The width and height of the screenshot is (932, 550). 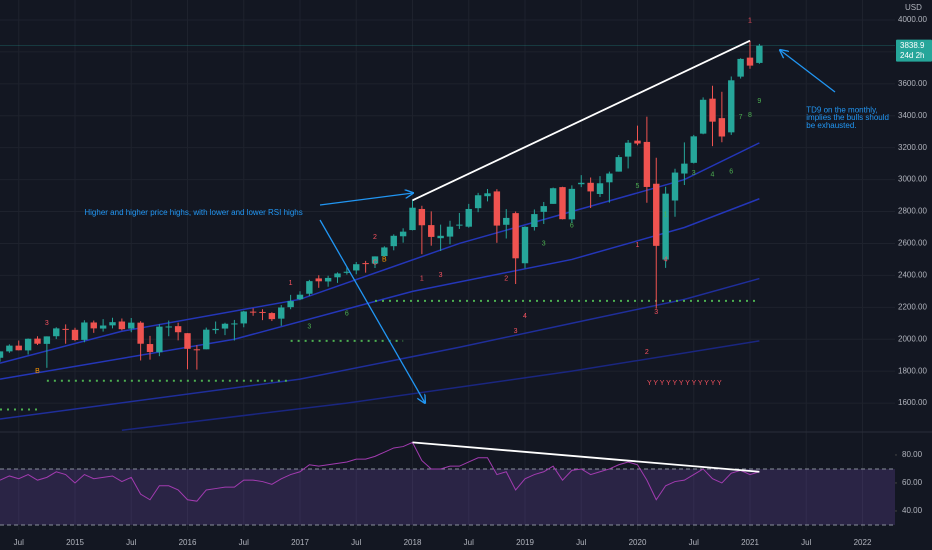 What do you see at coordinates (647, 352) in the screenshot?
I see `td-label: 2` at bounding box center [647, 352].